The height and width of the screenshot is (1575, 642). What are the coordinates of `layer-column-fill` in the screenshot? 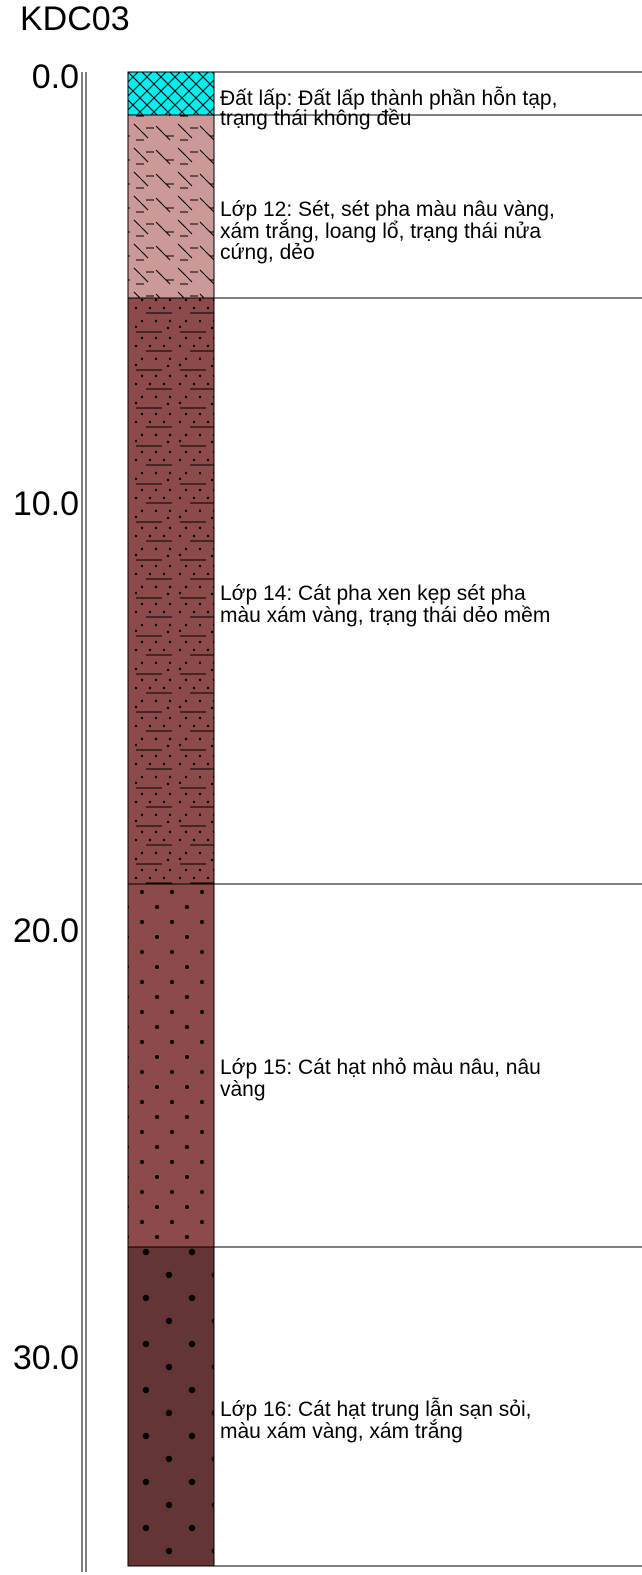 It's located at (171, 93).